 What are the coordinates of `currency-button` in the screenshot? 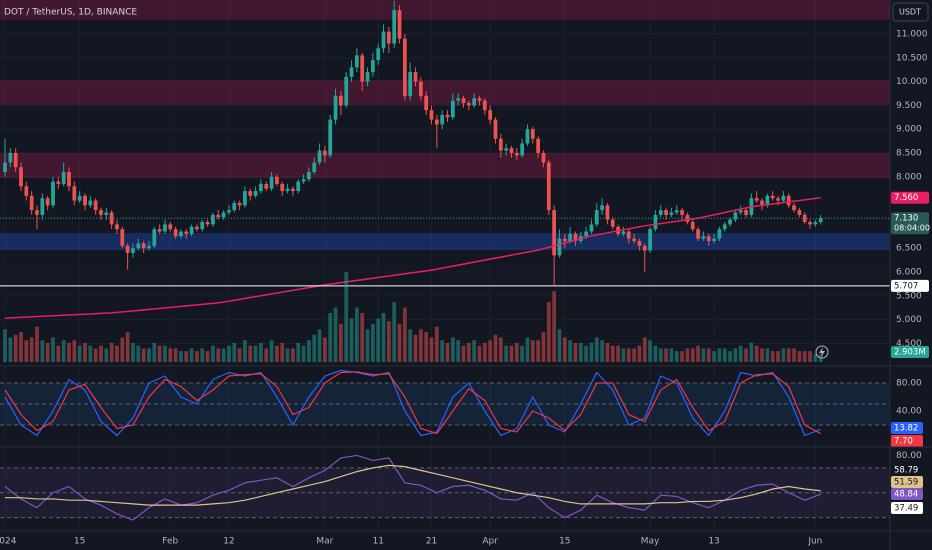 It's located at (910, 12).